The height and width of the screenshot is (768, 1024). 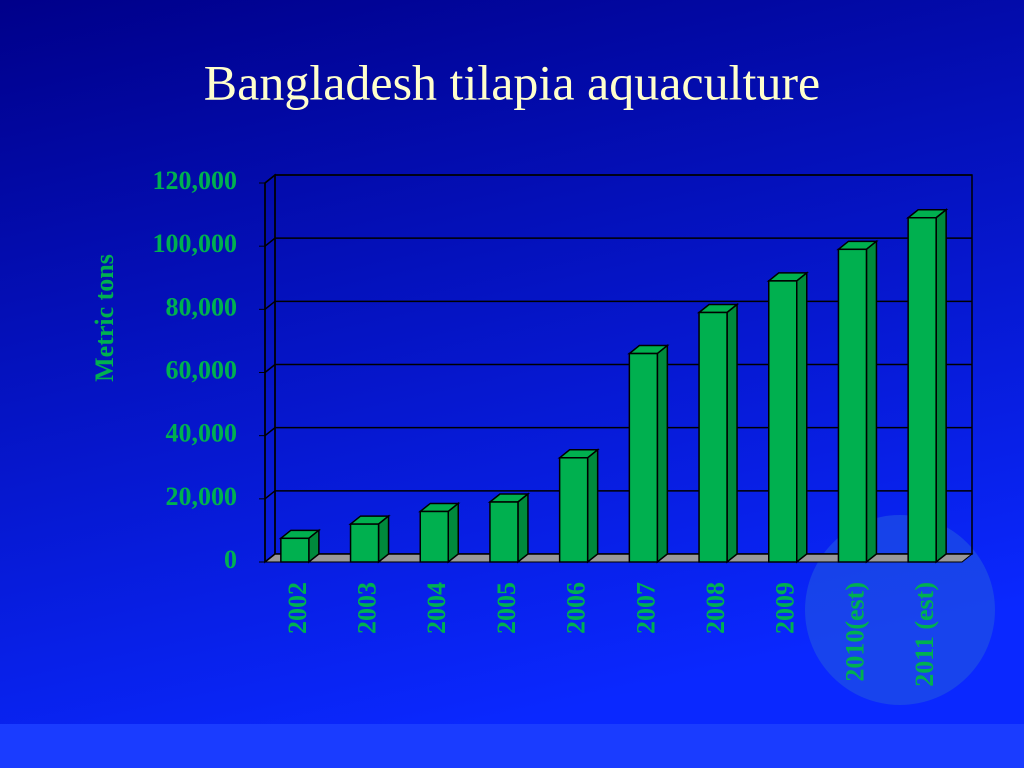 I want to click on x-tick-label: 2006, so click(x=576, y=608).